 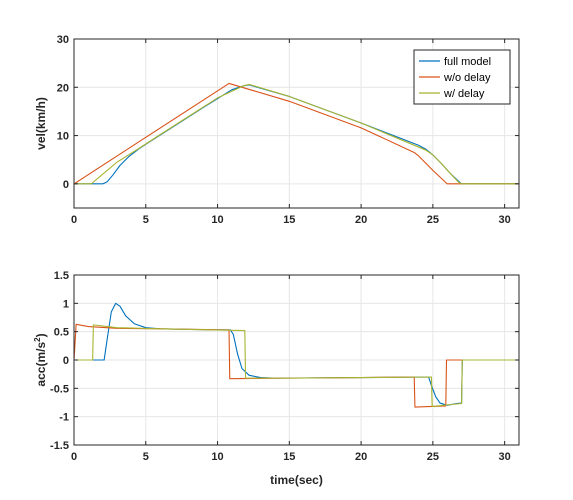 What do you see at coordinates (296, 366) in the screenshot?
I see `series-line-w-delay` at bounding box center [296, 366].